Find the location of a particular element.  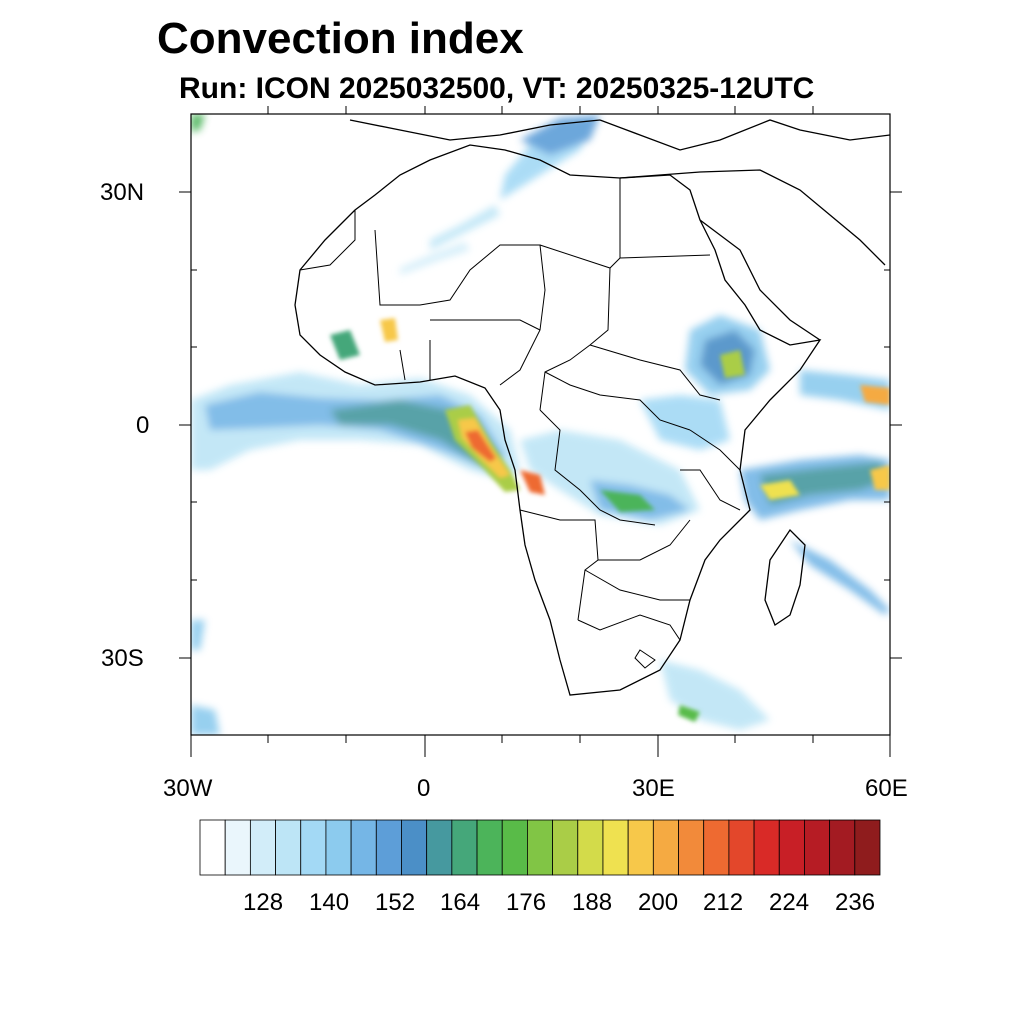

colorbar-label: 188 is located at coordinates (592, 902).